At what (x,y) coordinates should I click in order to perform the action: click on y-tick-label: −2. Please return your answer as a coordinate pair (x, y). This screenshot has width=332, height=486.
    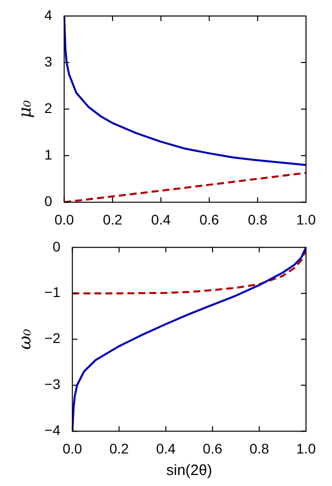
    Looking at the image, I should click on (52, 338).